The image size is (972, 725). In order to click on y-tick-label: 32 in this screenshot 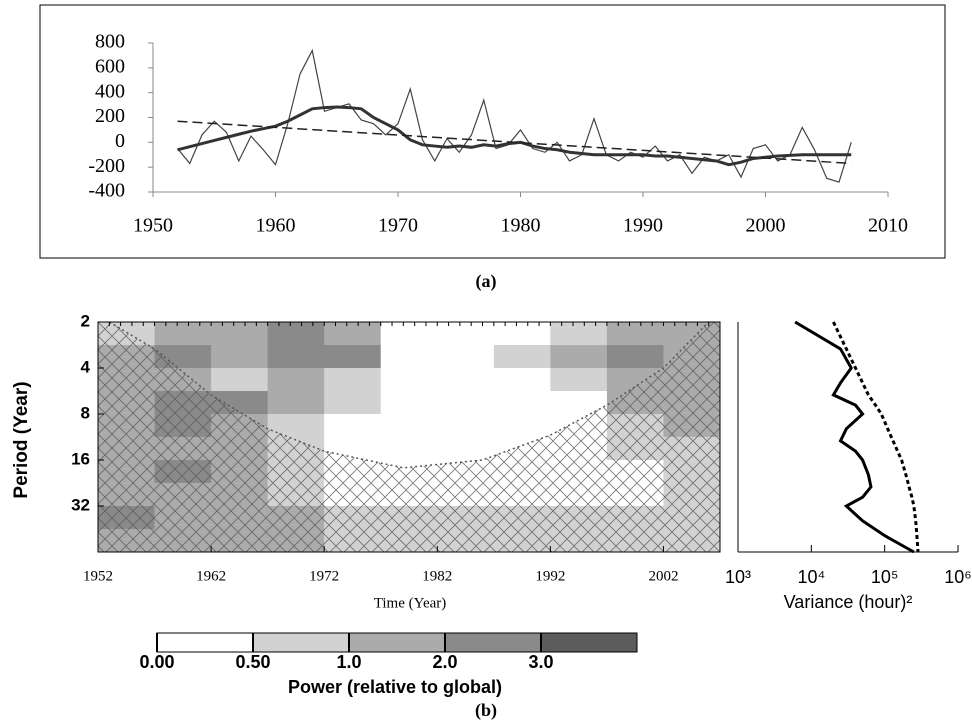, I will do `click(80, 504)`.